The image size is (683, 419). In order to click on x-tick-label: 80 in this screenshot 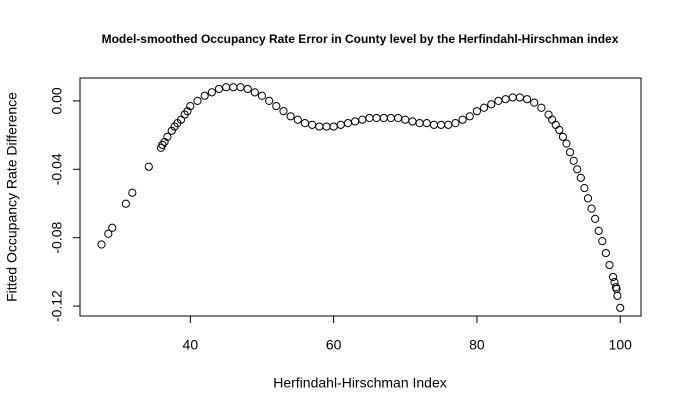, I will do `click(477, 345)`.